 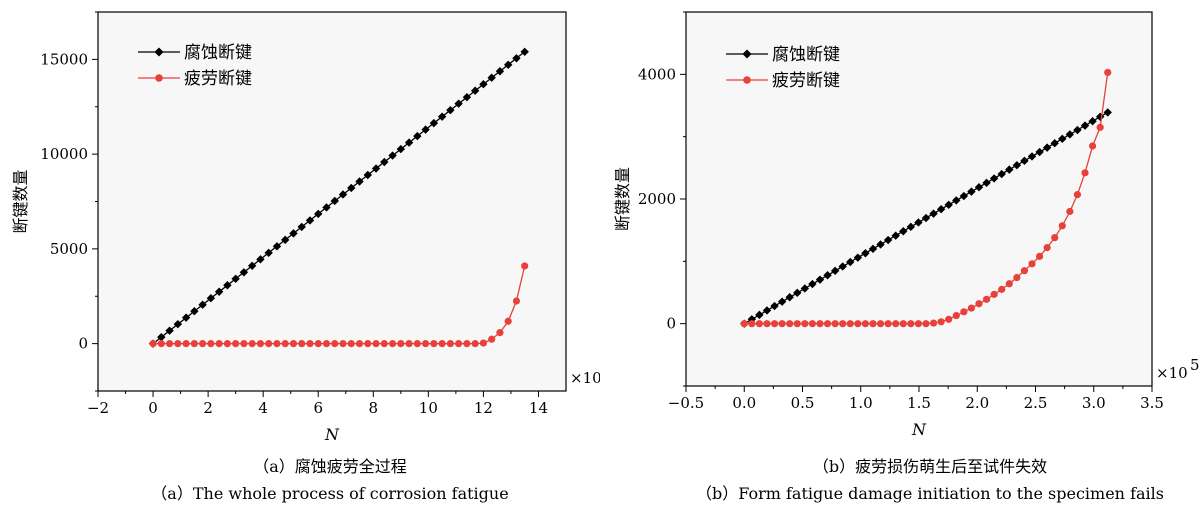 What do you see at coordinates (428, 408) in the screenshot?
I see `chart-0-x-tick-label: 10` at bounding box center [428, 408].